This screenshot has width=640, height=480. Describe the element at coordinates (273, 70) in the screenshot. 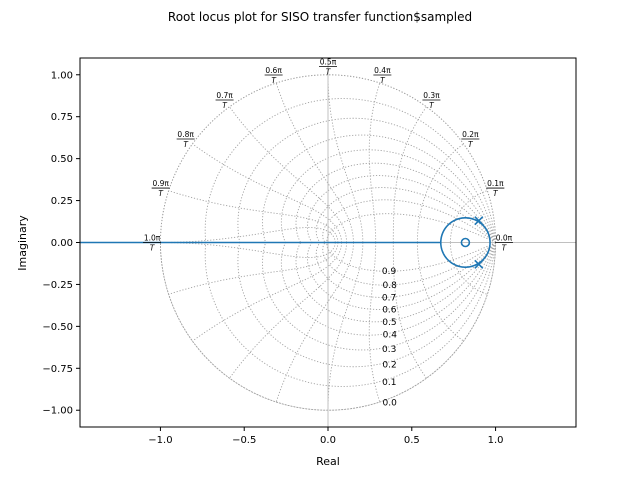

I see `wn-label-numerator: 0.6π` at that location.